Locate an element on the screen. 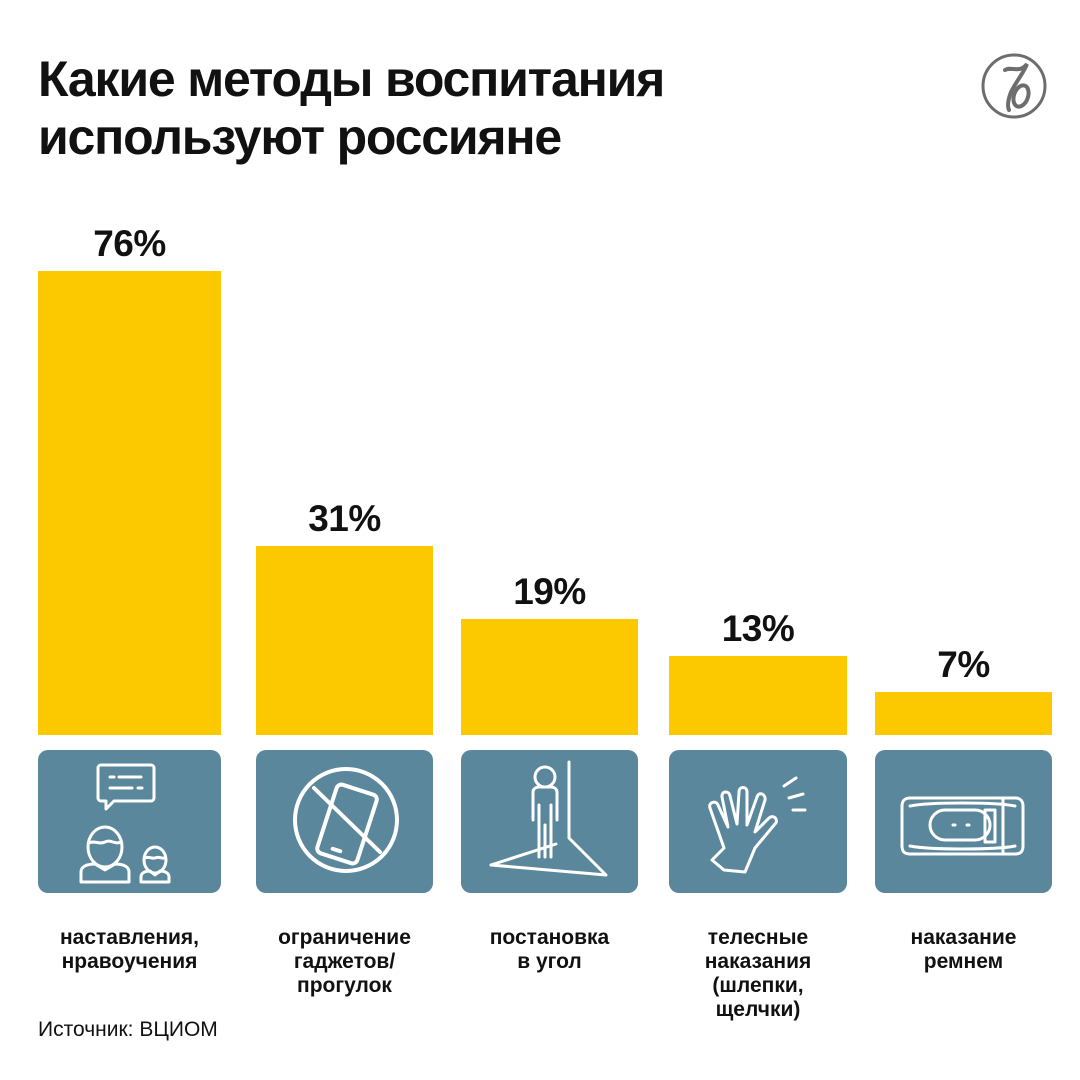 The height and width of the screenshot is (1080, 1080). category-label-3: постановка в угол is located at coordinates (549, 950).